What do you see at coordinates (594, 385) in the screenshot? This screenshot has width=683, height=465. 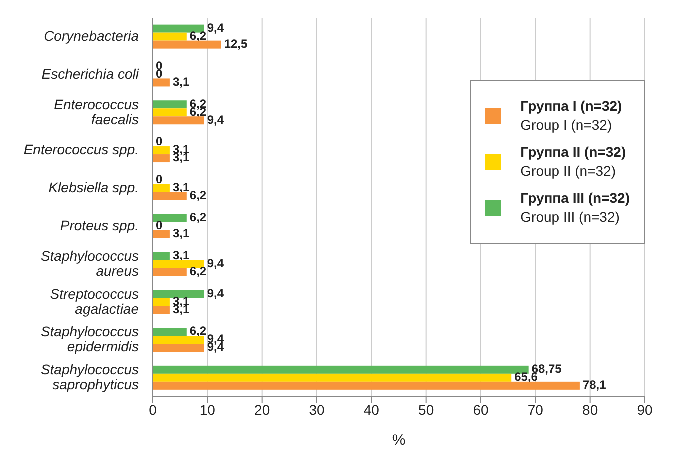 I see `data-label: 78,1` at bounding box center [594, 385].